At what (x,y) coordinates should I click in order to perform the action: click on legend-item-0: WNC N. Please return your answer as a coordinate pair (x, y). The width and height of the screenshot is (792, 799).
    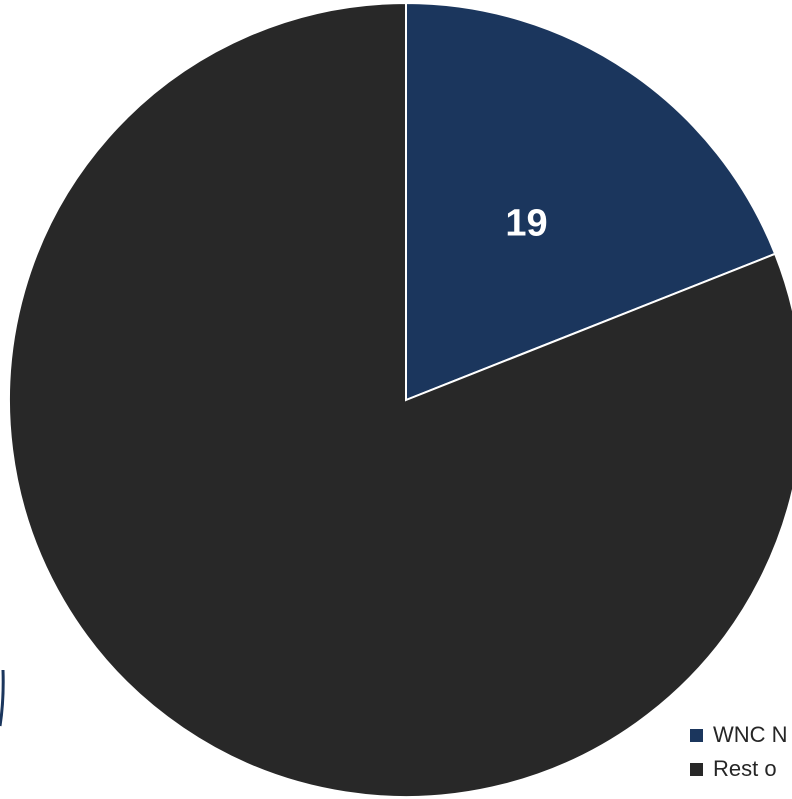
    Looking at the image, I should click on (739, 735).